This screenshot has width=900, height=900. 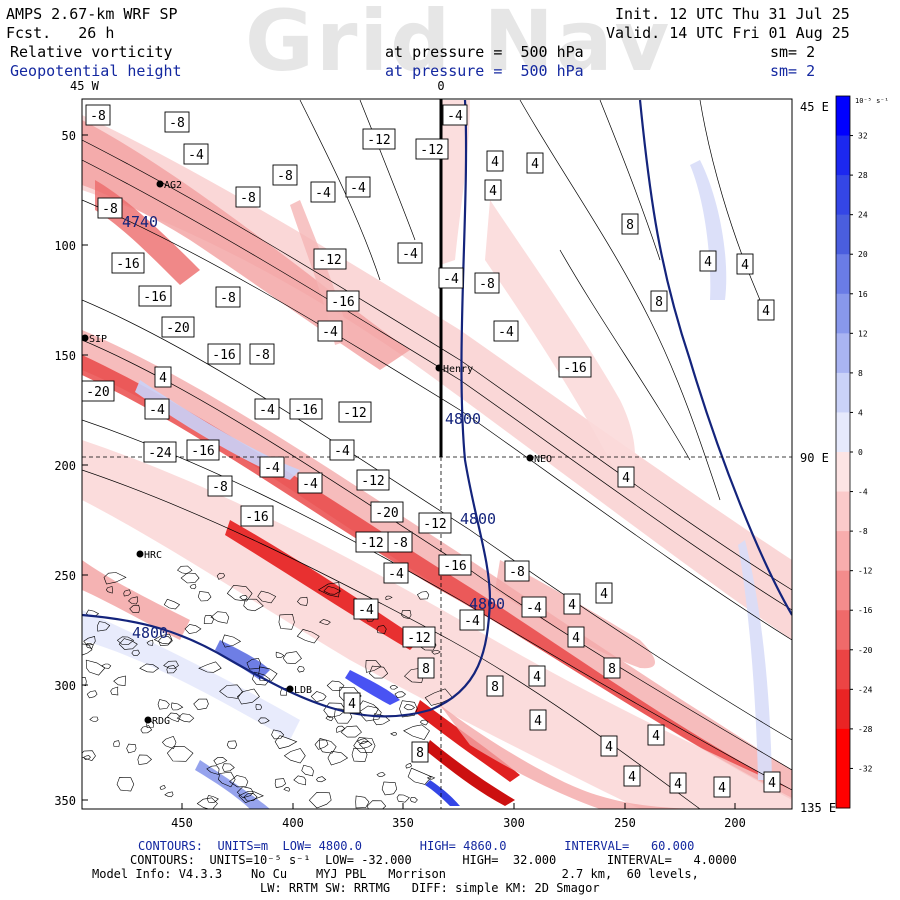 I want to click on y-tick-label: 250, so click(x=65, y=576).